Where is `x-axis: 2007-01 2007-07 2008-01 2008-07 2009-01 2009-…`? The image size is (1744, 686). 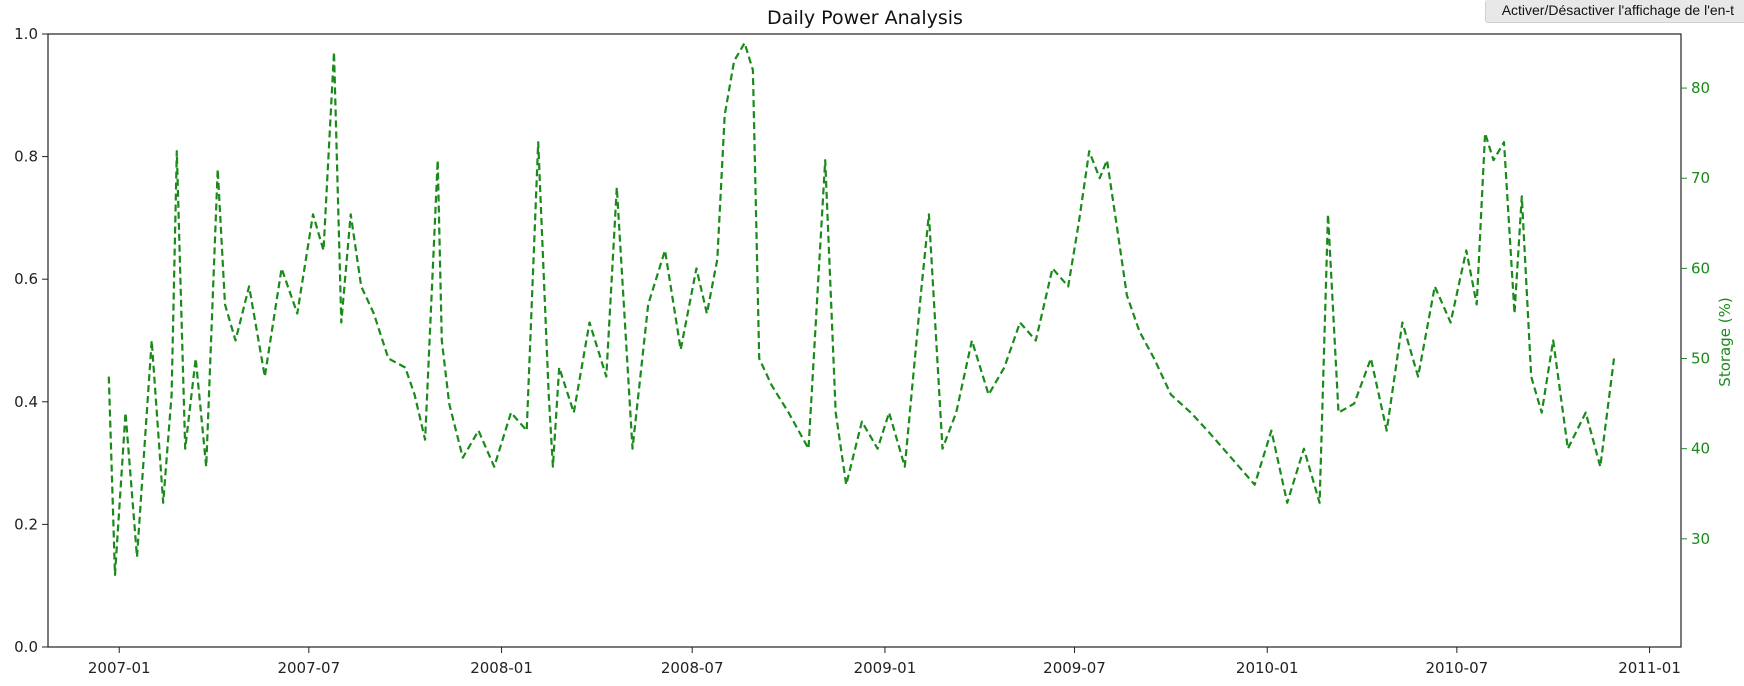 x-axis: 2007-01 2007-07 2008-01 2008-07 2009-01 2009-… is located at coordinates (884, 662).